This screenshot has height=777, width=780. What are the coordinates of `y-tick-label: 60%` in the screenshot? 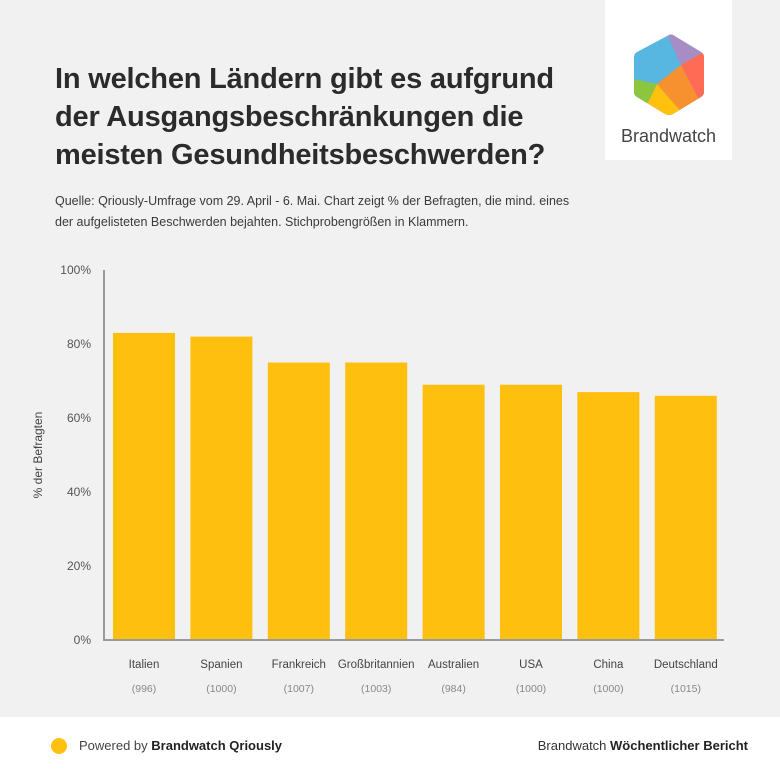 It's located at (79, 418).